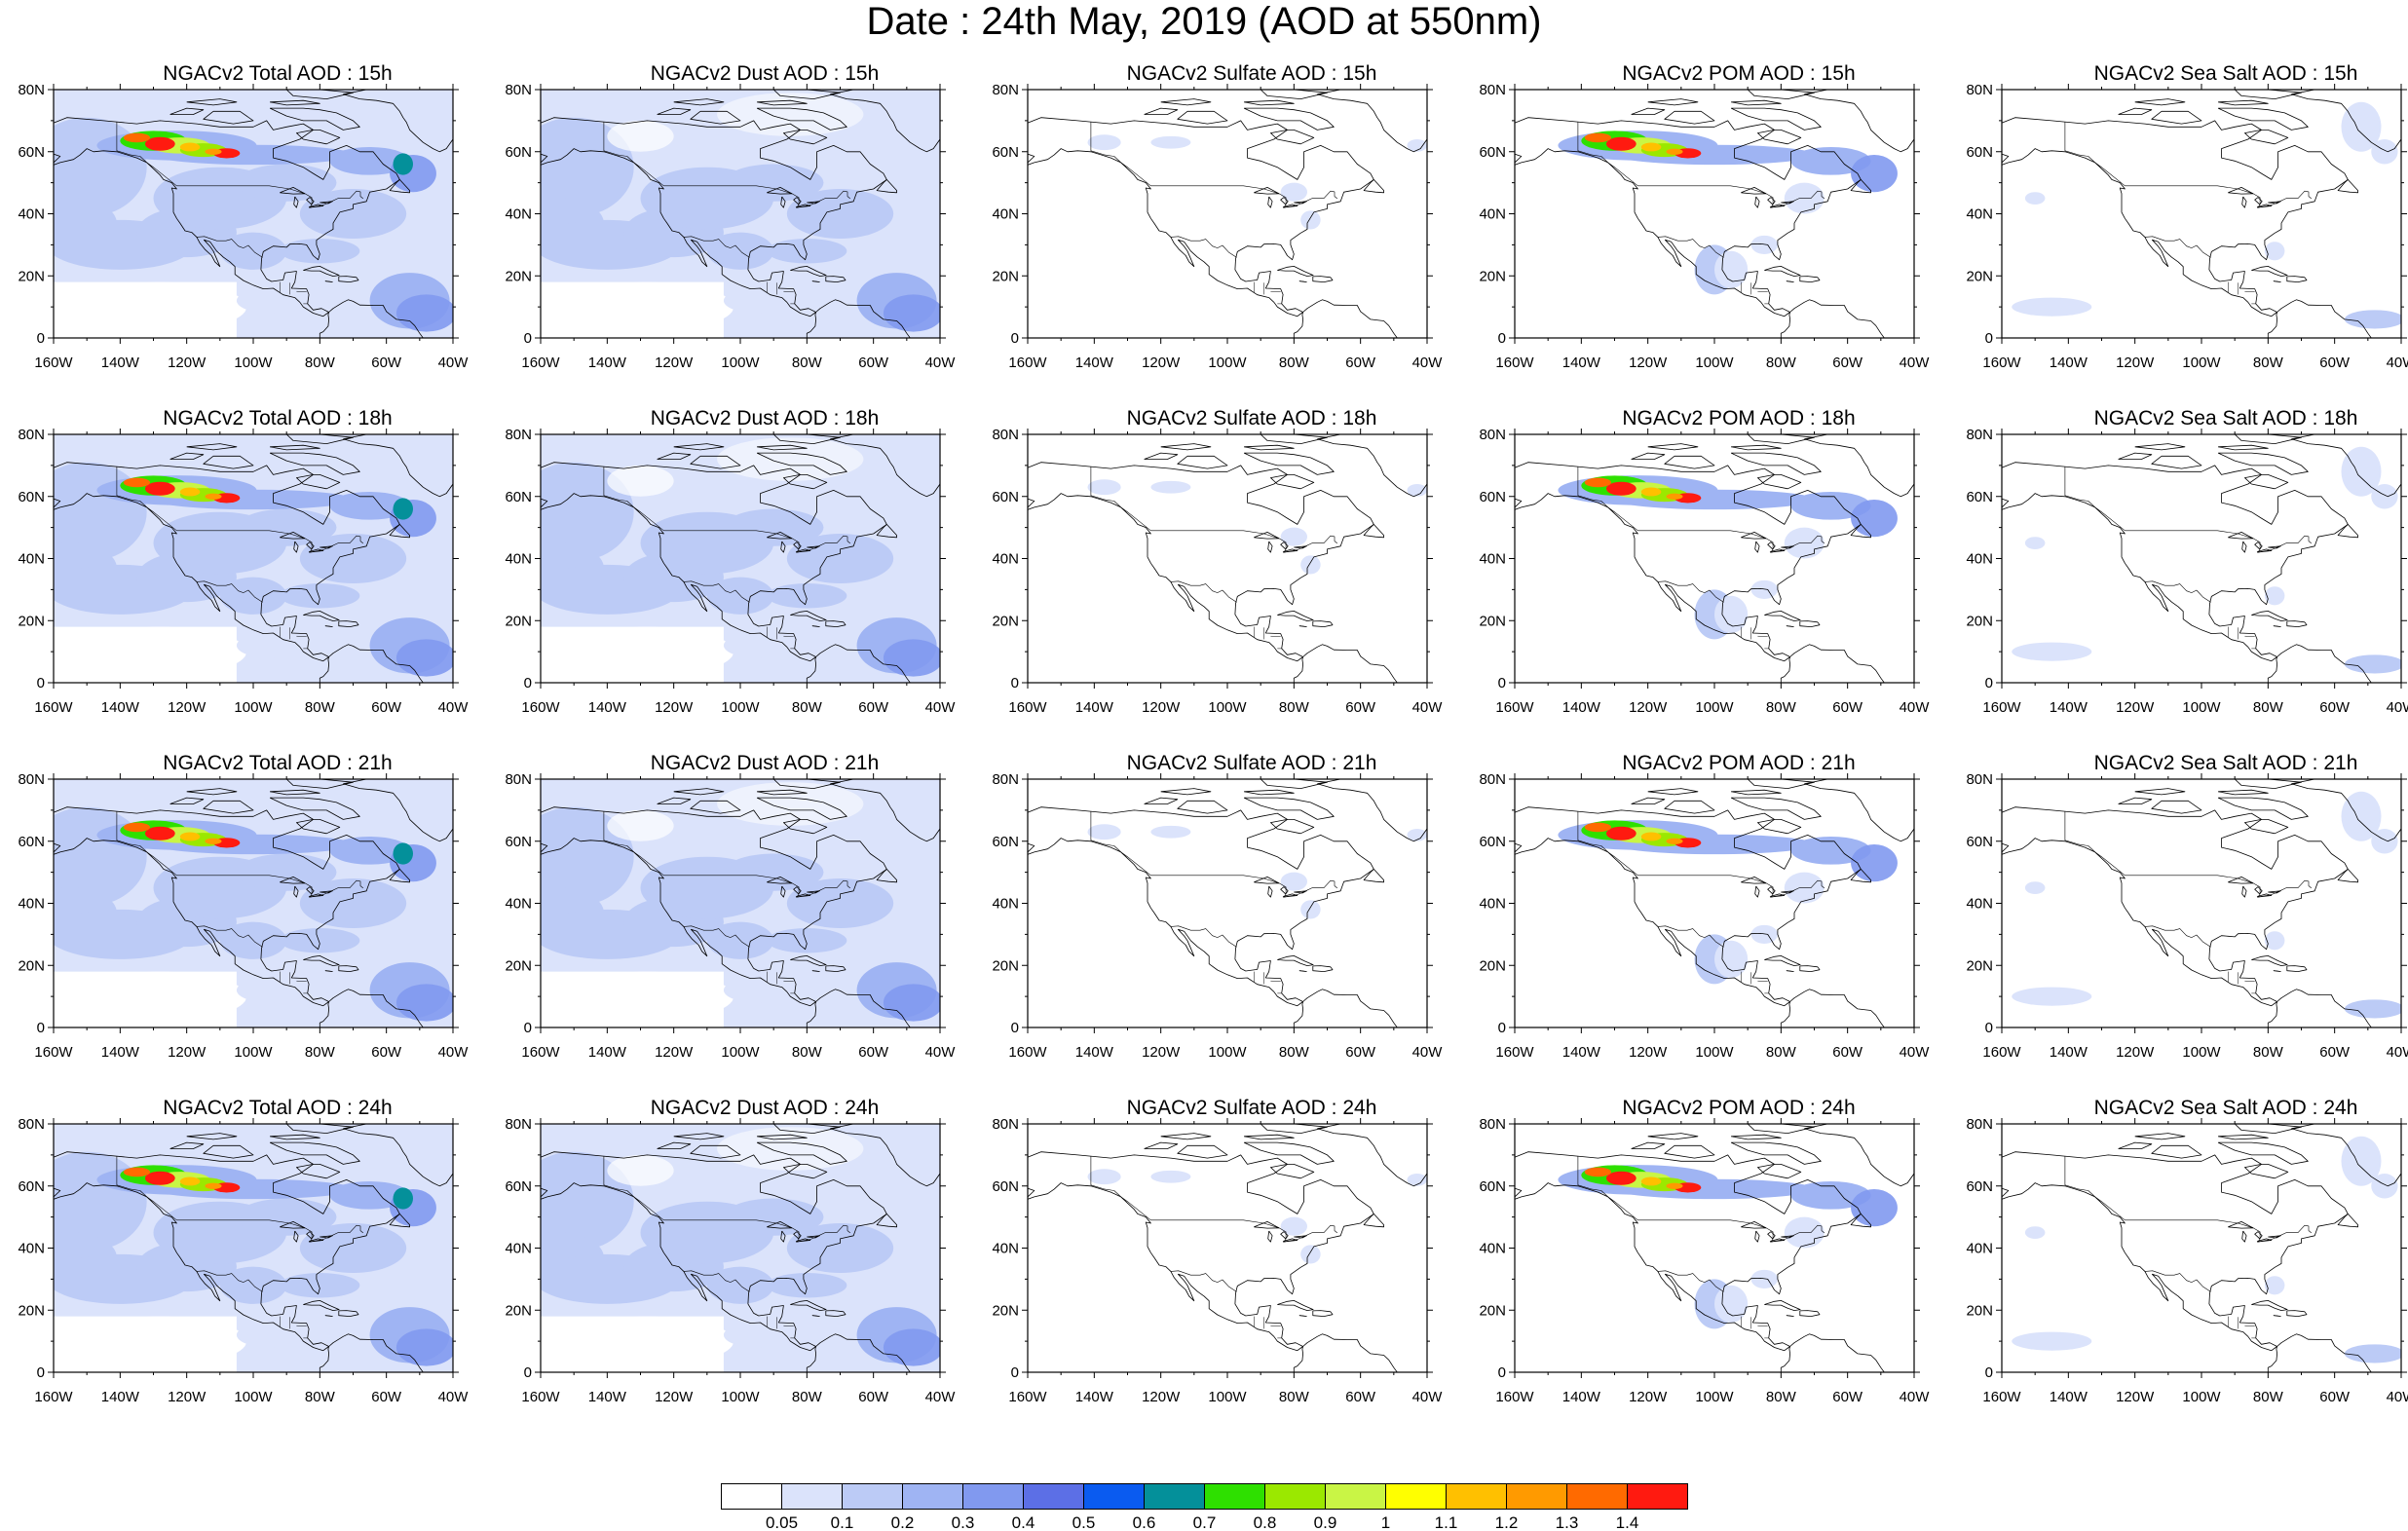 This screenshot has height=1531, width=2408. I want to click on panel-title: NGACv2 POM AOD : 18h, so click(1739, 418).